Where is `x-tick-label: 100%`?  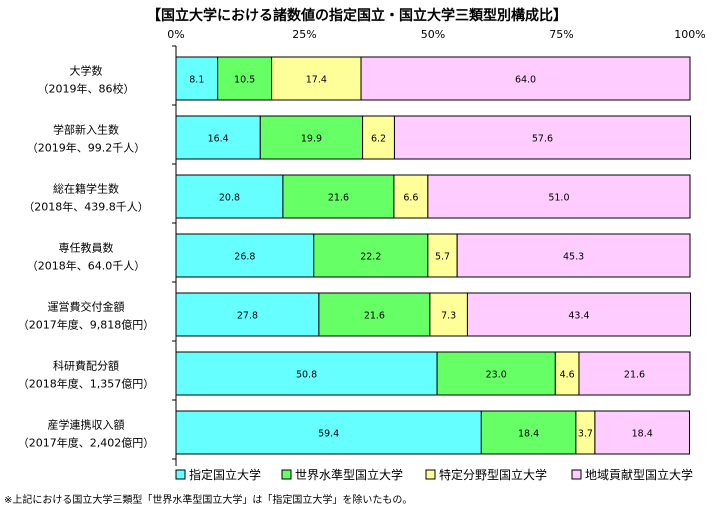 x-tick-label: 100% is located at coordinates (689, 34).